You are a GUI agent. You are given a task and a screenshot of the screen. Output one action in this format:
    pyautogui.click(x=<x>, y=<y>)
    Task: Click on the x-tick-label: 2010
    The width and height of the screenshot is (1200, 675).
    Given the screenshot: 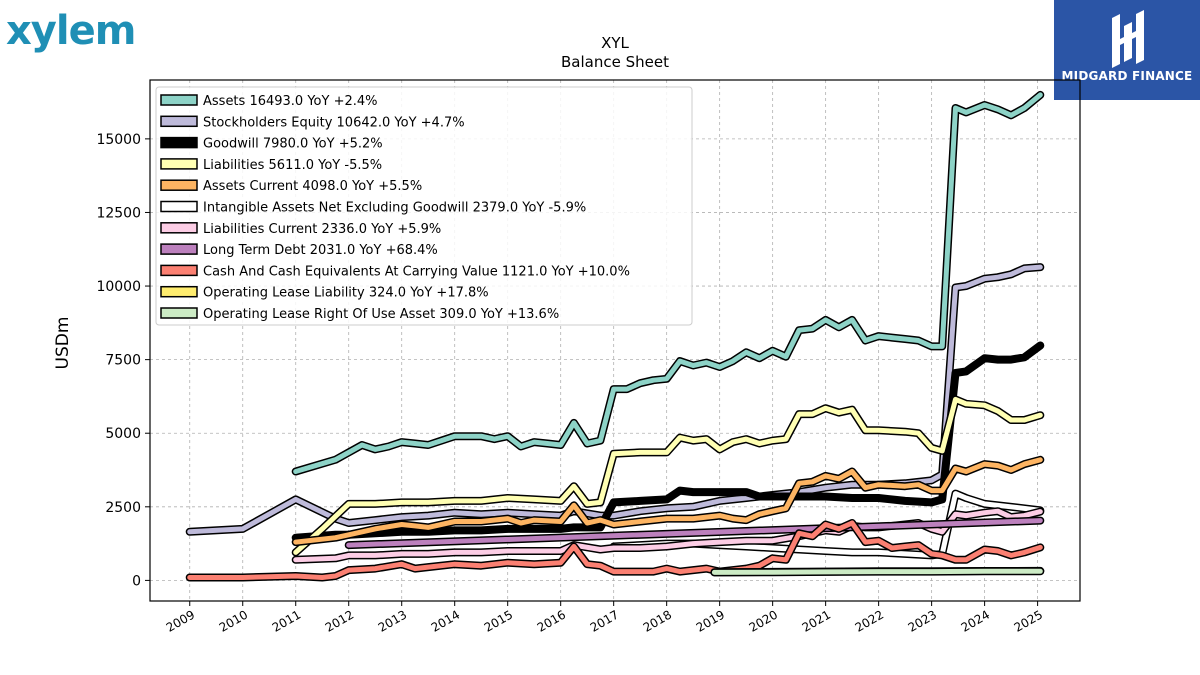 What is the action you would take?
    pyautogui.click(x=233, y=620)
    